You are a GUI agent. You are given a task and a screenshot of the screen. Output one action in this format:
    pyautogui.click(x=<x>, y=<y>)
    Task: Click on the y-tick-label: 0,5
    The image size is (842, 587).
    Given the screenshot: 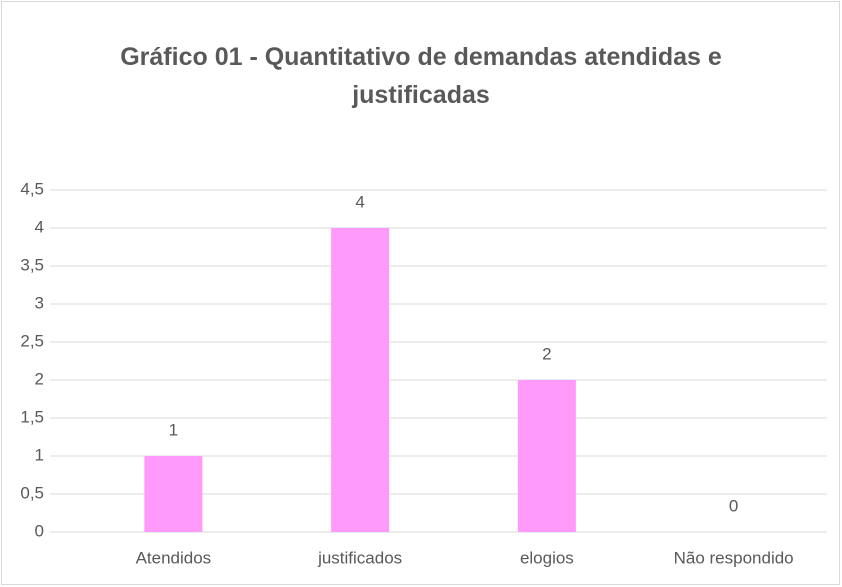 What is the action you would take?
    pyautogui.click(x=32, y=492)
    